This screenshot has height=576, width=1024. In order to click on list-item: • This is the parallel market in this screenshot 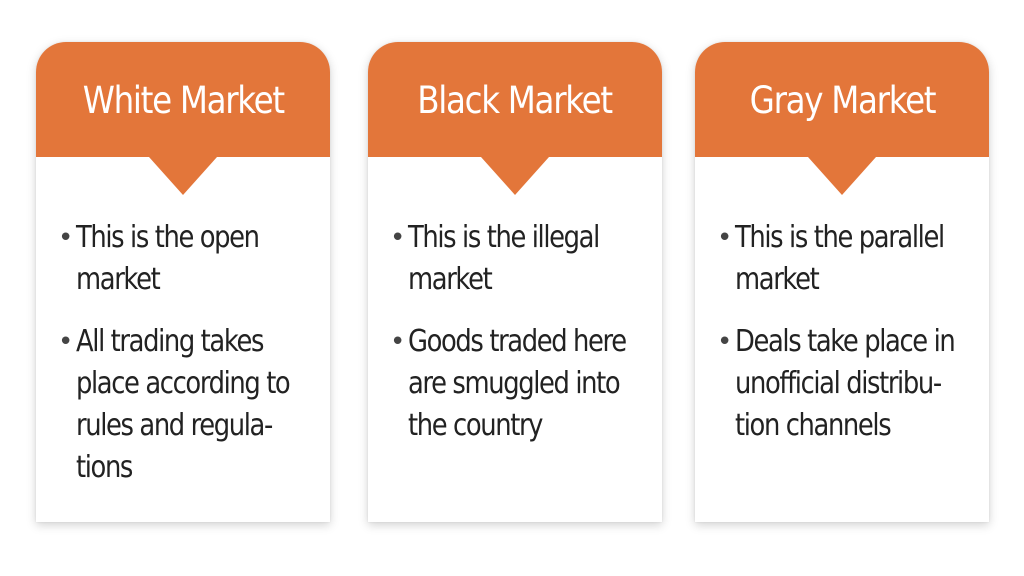, I will do `click(848, 259)`.